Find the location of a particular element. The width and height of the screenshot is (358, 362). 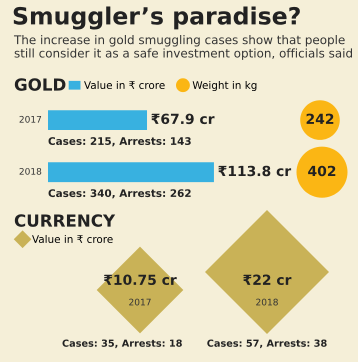

annotation: Cases: 215, Arrests: 143 is located at coordinates (119, 141).